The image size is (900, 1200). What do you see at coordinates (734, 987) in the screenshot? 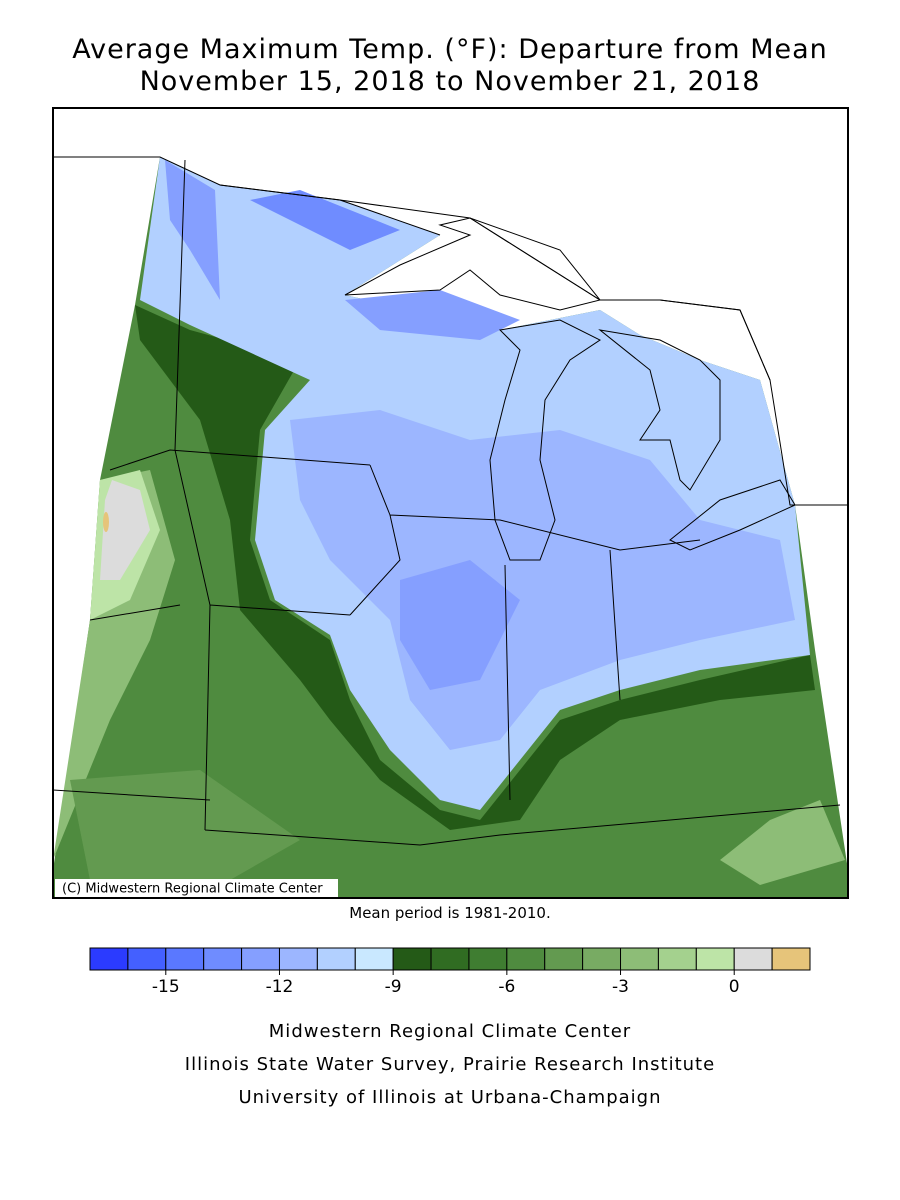
I see `colorbar-tick-label: 0` at bounding box center [734, 987].